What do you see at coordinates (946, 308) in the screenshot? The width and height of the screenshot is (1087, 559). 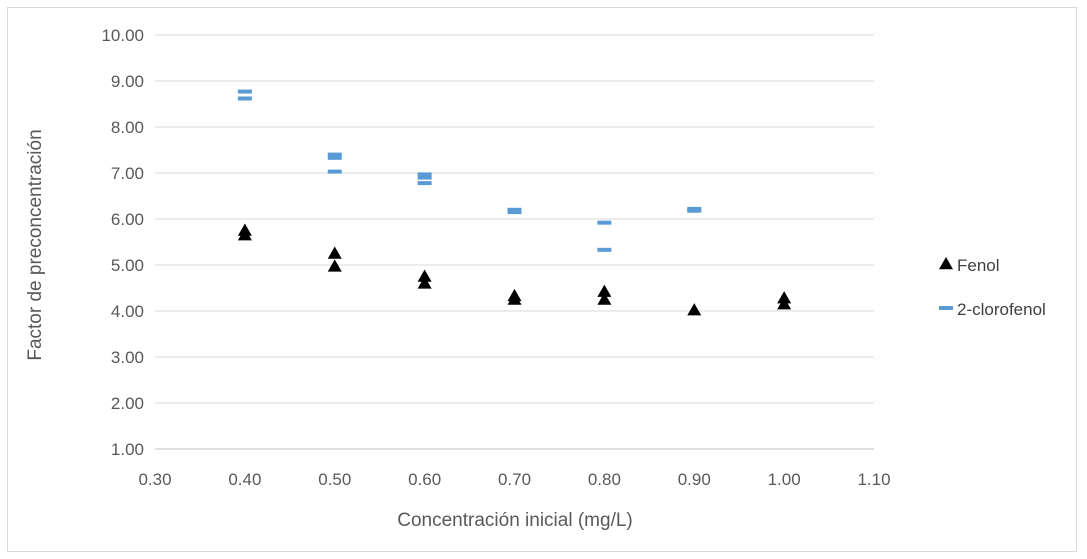 I see `legend-clorofenol-marker` at bounding box center [946, 308].